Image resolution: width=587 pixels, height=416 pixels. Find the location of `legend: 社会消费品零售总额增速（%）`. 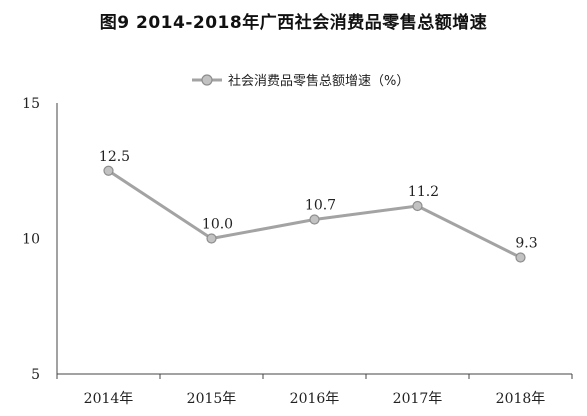

legend: 社会消费品零售总额增速（%） is located at coordinates (300, 81).